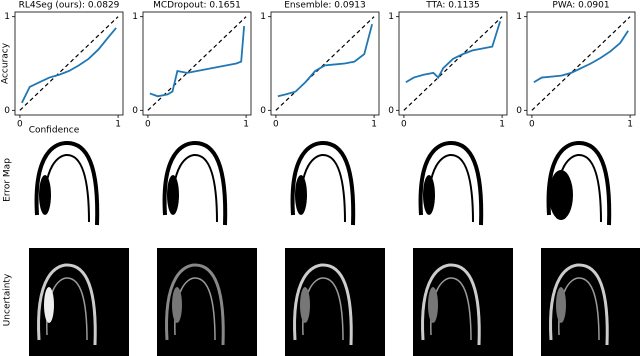  What do you see at coordinates (580, 6) in the screenshot?
I see `chart-title: PWA: 0.0901` at bounding box center [580, 6].